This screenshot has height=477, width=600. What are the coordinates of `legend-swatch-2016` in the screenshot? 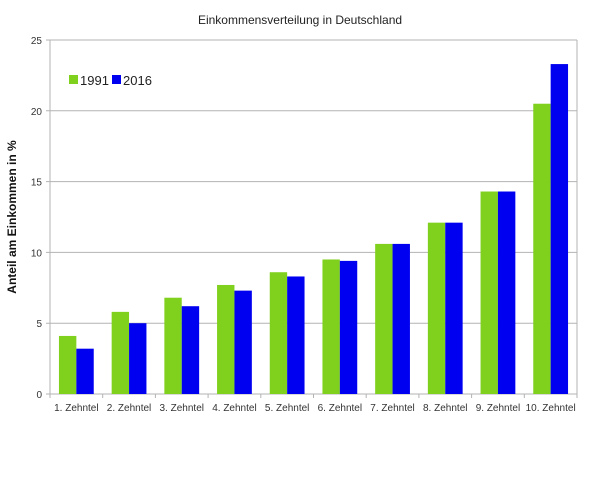 It's located at (116, 79).